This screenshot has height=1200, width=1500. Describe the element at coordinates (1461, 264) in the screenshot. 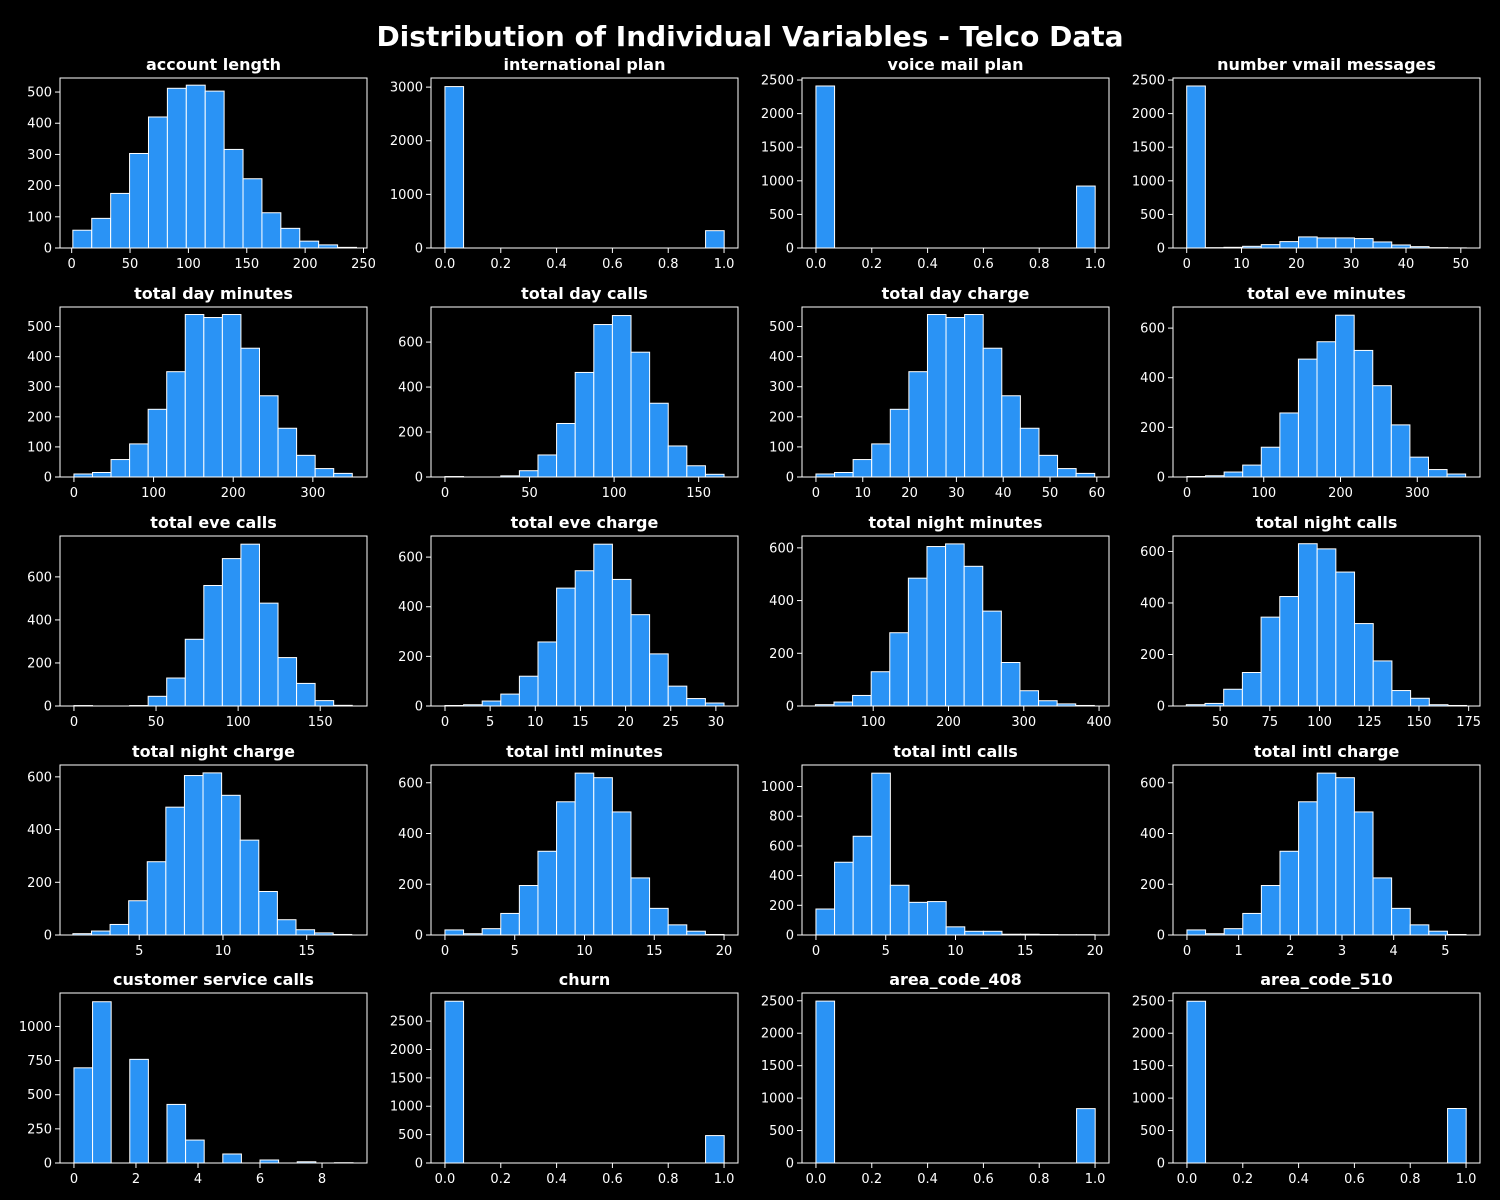

I see `x-tick-label: 50` at that location.